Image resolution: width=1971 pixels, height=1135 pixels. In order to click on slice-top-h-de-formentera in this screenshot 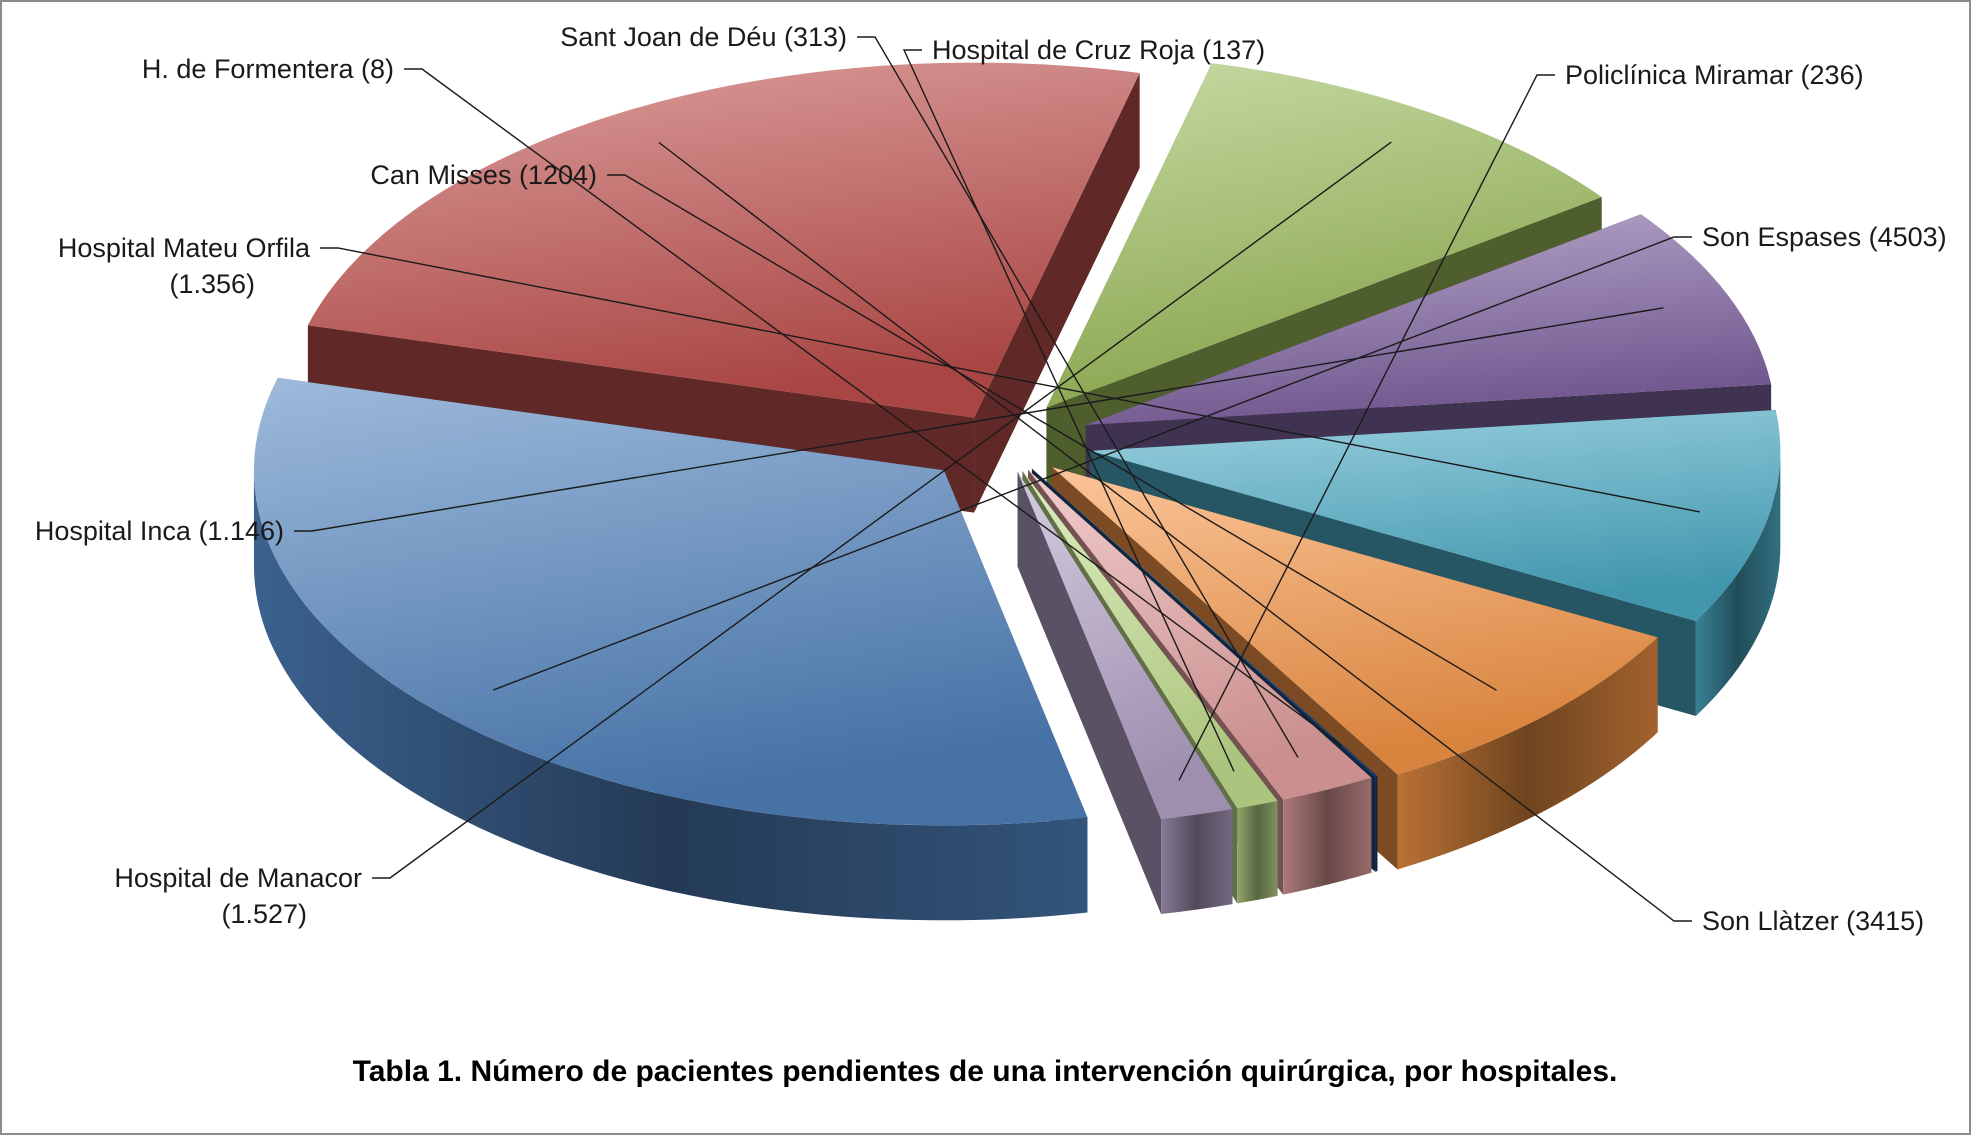, I will do `click(1204, 622)`.